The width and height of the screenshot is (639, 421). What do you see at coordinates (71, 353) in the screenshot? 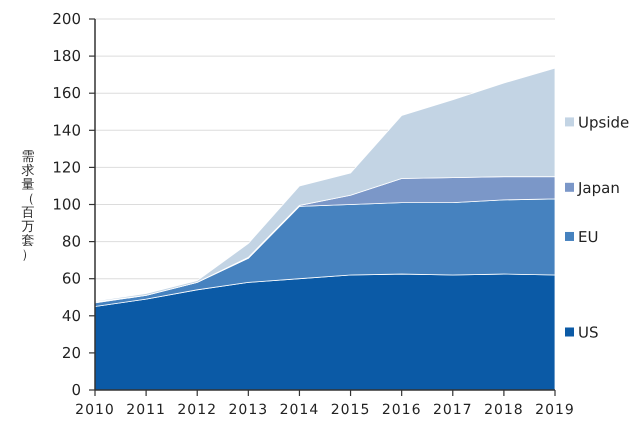
I see `y-tick-label: 20` at bounding box center [71, 353].